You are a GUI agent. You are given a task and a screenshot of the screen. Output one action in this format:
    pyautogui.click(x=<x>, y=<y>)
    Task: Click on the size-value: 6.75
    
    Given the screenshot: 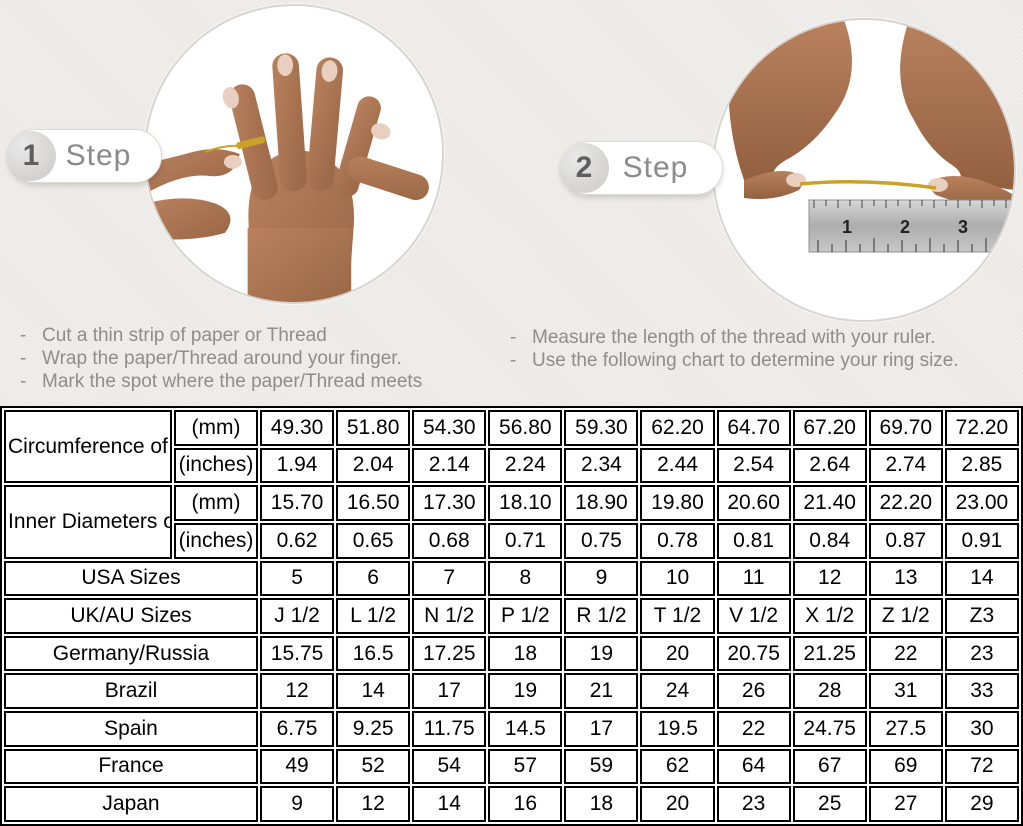 What is the action you would take?
    pyautogui.click(x=297, y=729)
    